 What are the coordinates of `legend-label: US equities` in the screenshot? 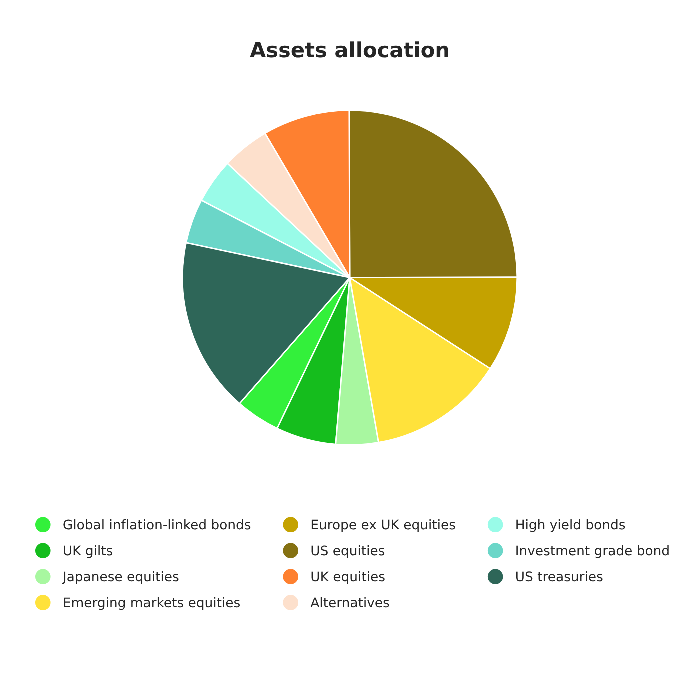 It's located at (348, 551).